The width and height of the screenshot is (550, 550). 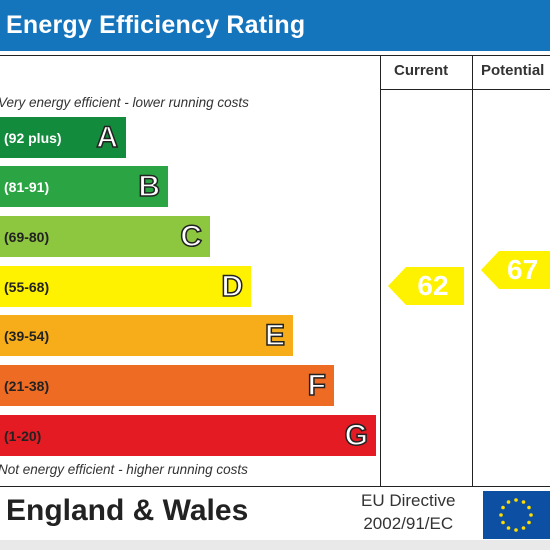 I want to click on band-c: (69-80) C, so click(x=105, y=236).